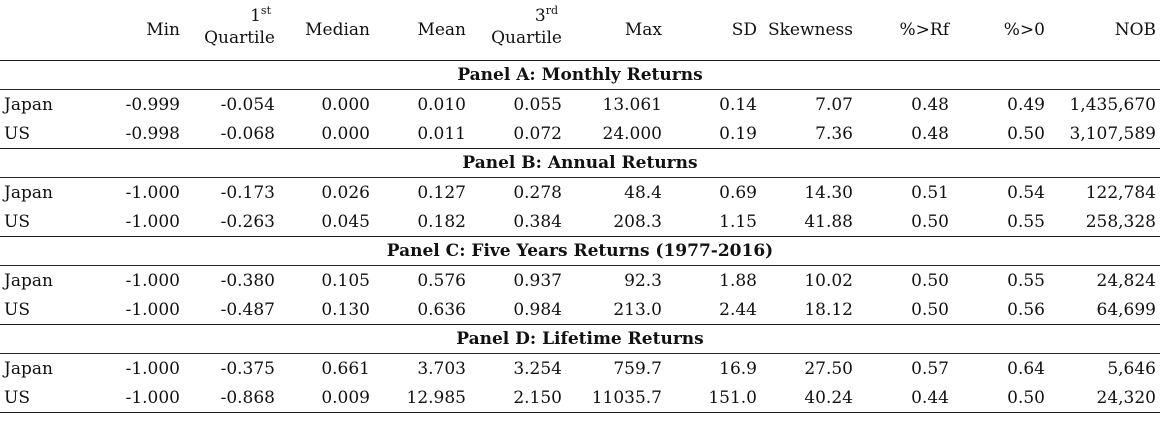  Describe the element at coordinates (152, 133) in the screenshot. I see `table-cell: -0.998` at that location.